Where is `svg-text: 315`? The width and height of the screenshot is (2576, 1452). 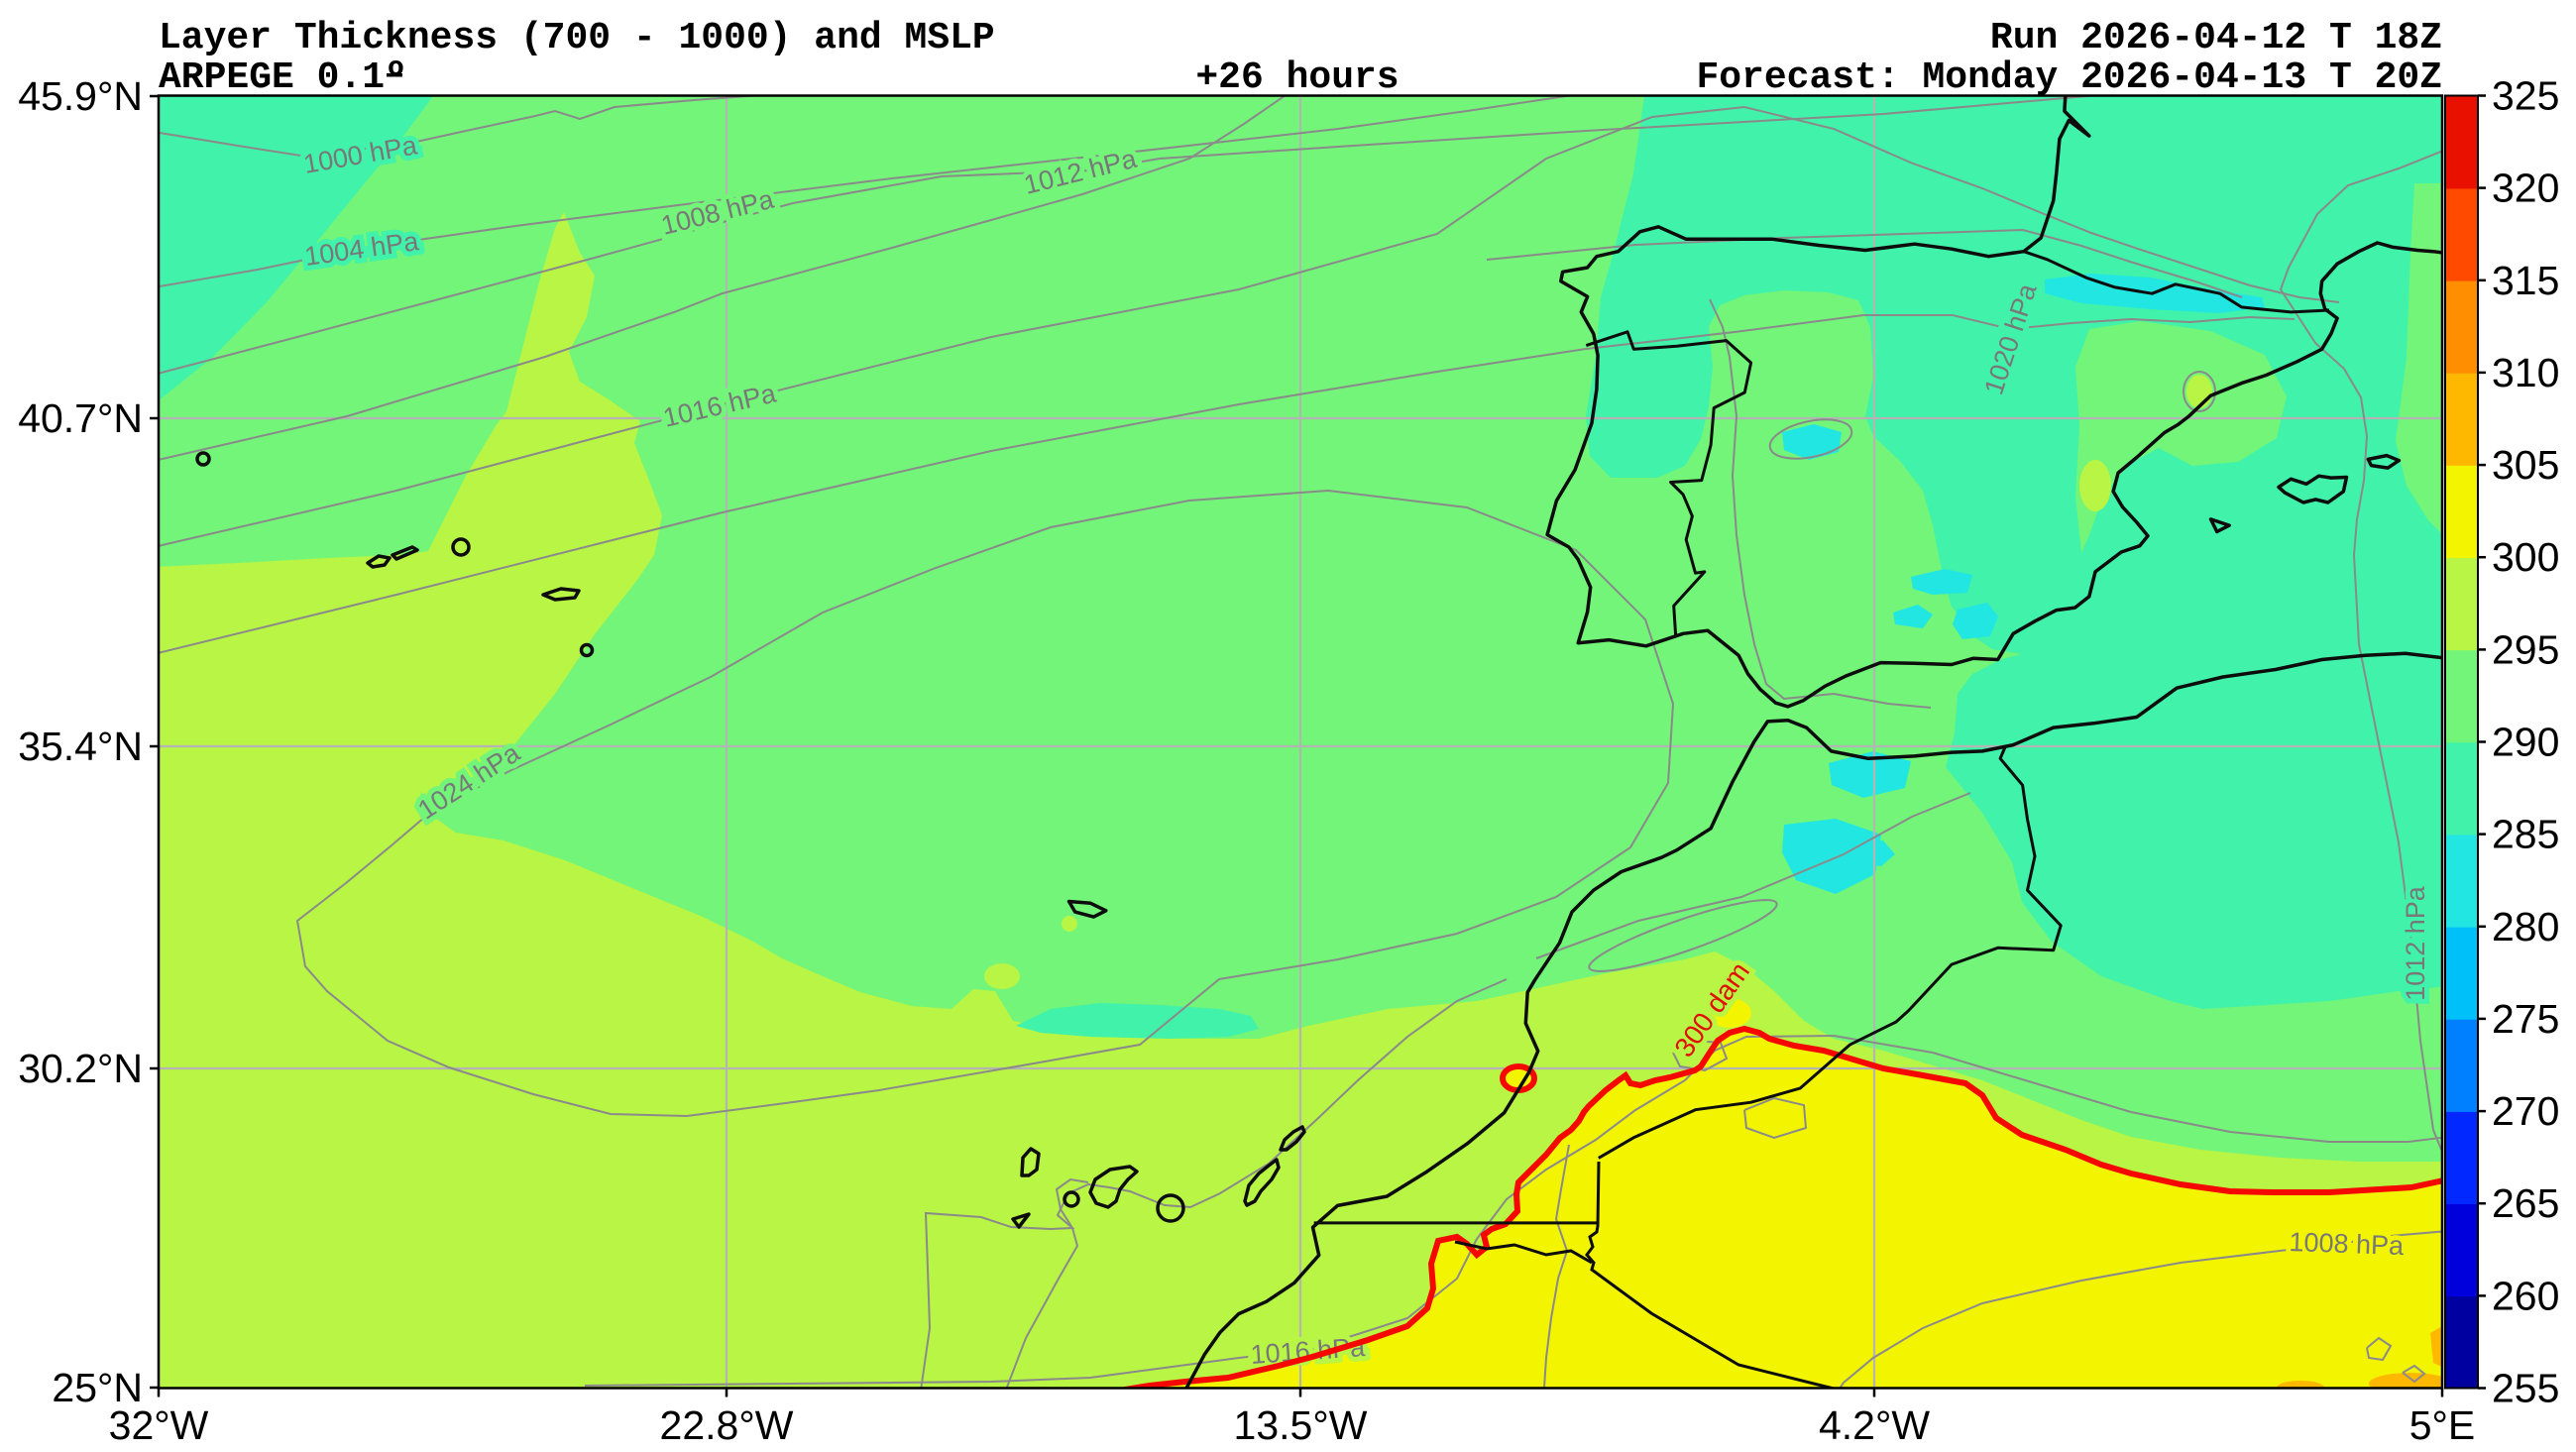
svg-text: 315 is located at coordinates (2525, 280).